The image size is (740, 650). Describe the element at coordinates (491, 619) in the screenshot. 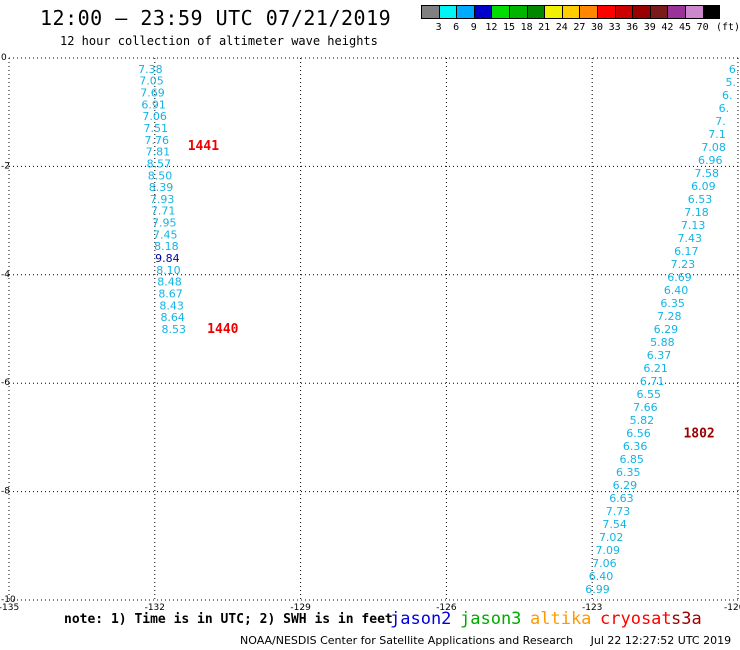

I see `legend-jason3: jason3` at that location.